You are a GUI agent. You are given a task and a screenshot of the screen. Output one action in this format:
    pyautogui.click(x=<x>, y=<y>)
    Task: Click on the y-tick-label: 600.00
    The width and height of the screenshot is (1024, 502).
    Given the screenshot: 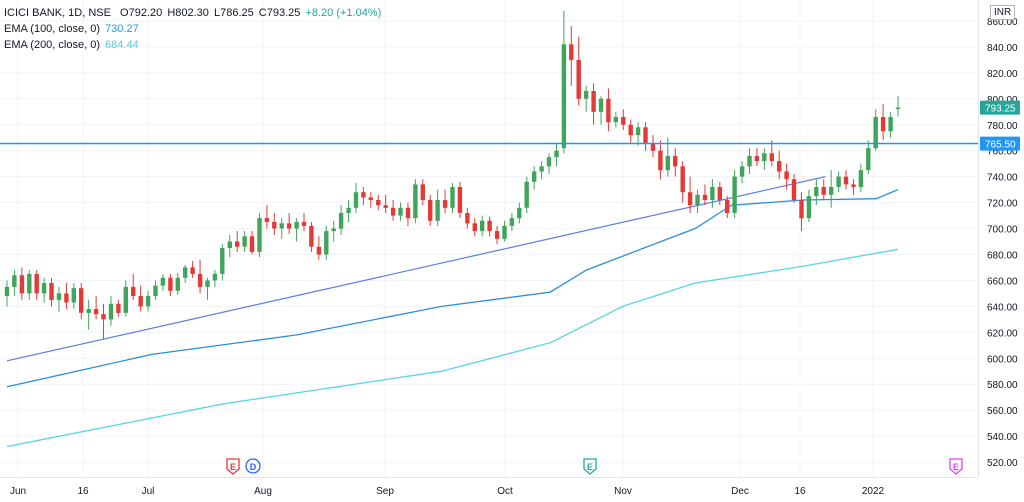 What is the action you would take?
    pyautogui.click(x=1002, y=359)
    